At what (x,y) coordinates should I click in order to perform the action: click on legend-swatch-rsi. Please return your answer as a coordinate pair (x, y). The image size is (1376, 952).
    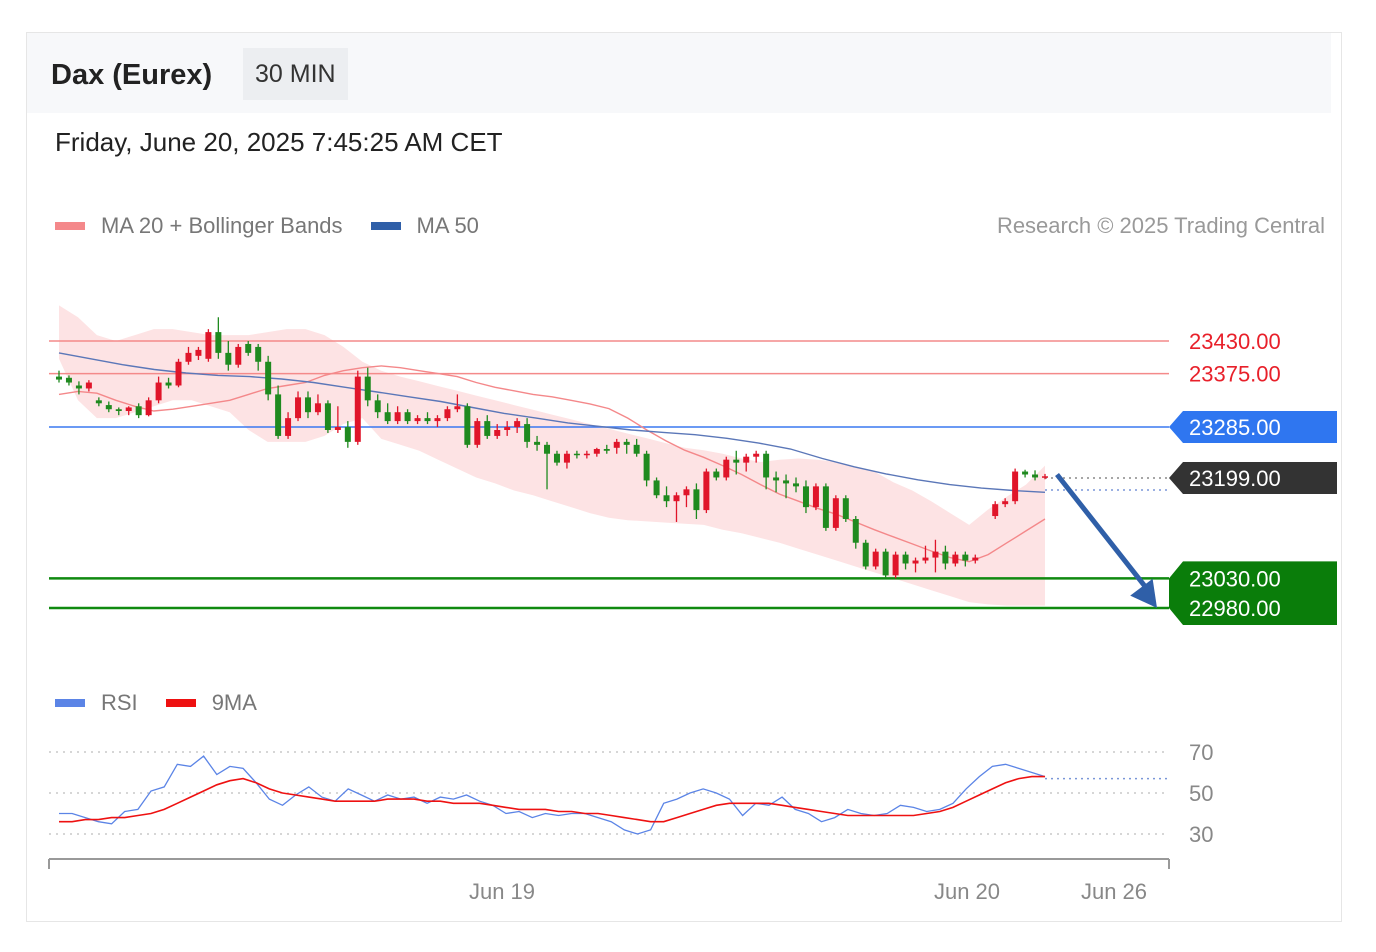
    Looking at the image, I should click on (70, 703).